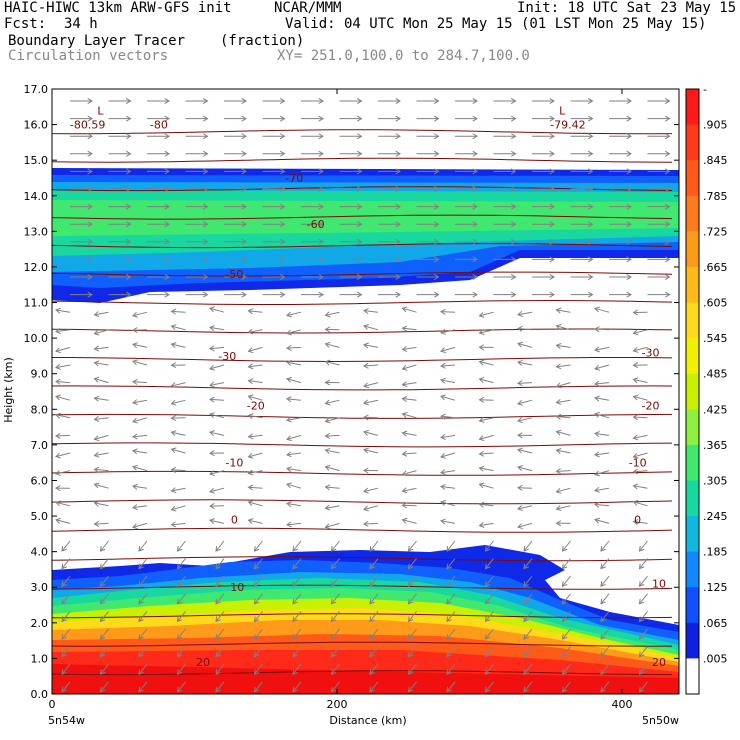  What do you see at coordinates (40, 480) in the screenshot?
I see `y-tick-label: 6.0` at bounding box center [40, 480].